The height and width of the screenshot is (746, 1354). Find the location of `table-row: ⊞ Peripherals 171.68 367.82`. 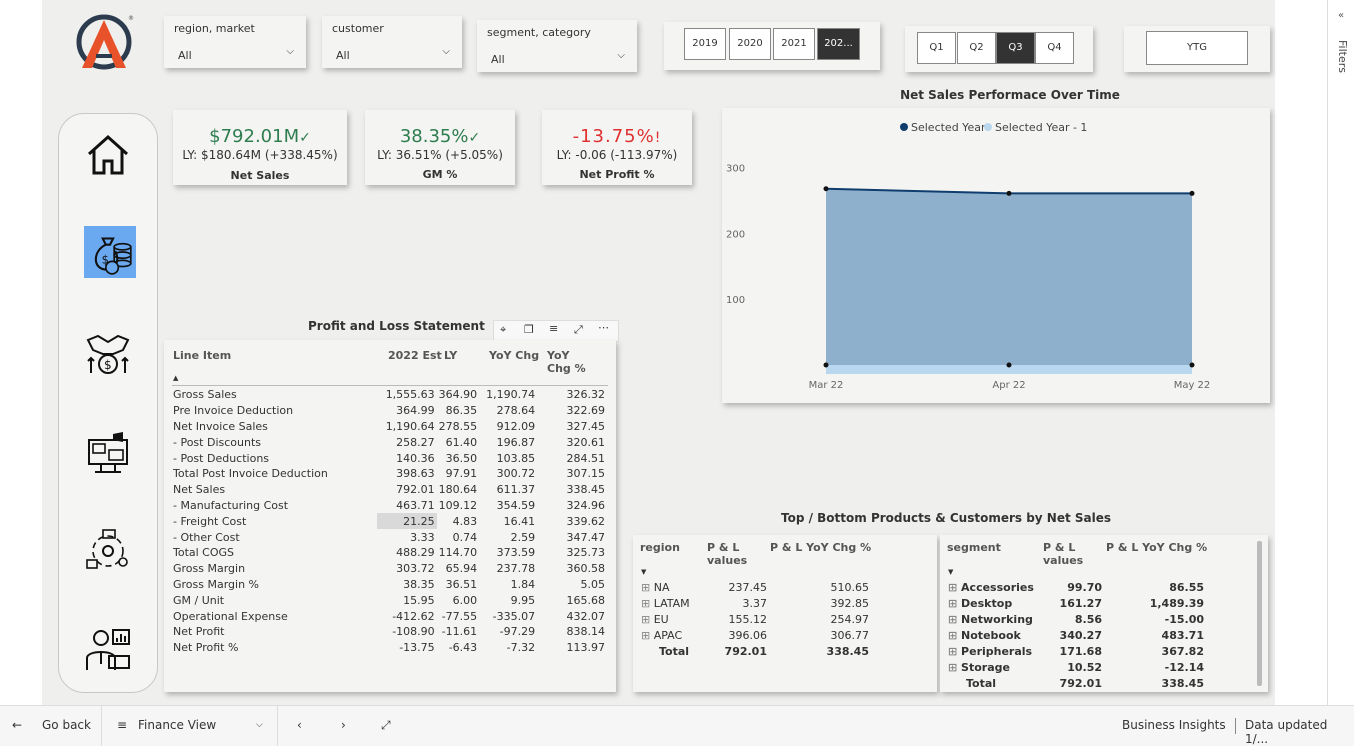

table-row: ⊞ Peripherals 171.68 367.82 is located at coordinates (1076, 651).